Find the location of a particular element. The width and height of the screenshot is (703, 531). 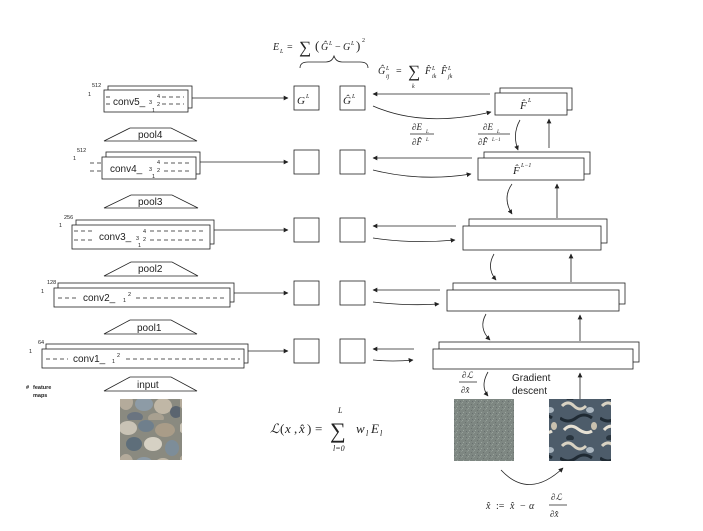

svg-text: conv2_ is located at coordinates (99, 298).